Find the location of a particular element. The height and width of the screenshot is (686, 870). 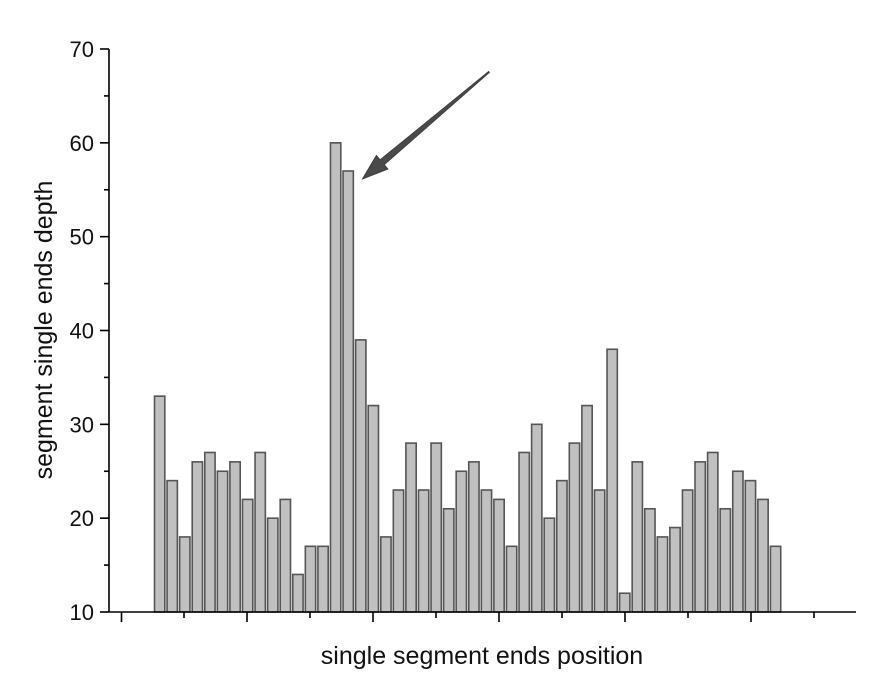

x-axis-title: single segment ends position is located at coordinates (482, 656).